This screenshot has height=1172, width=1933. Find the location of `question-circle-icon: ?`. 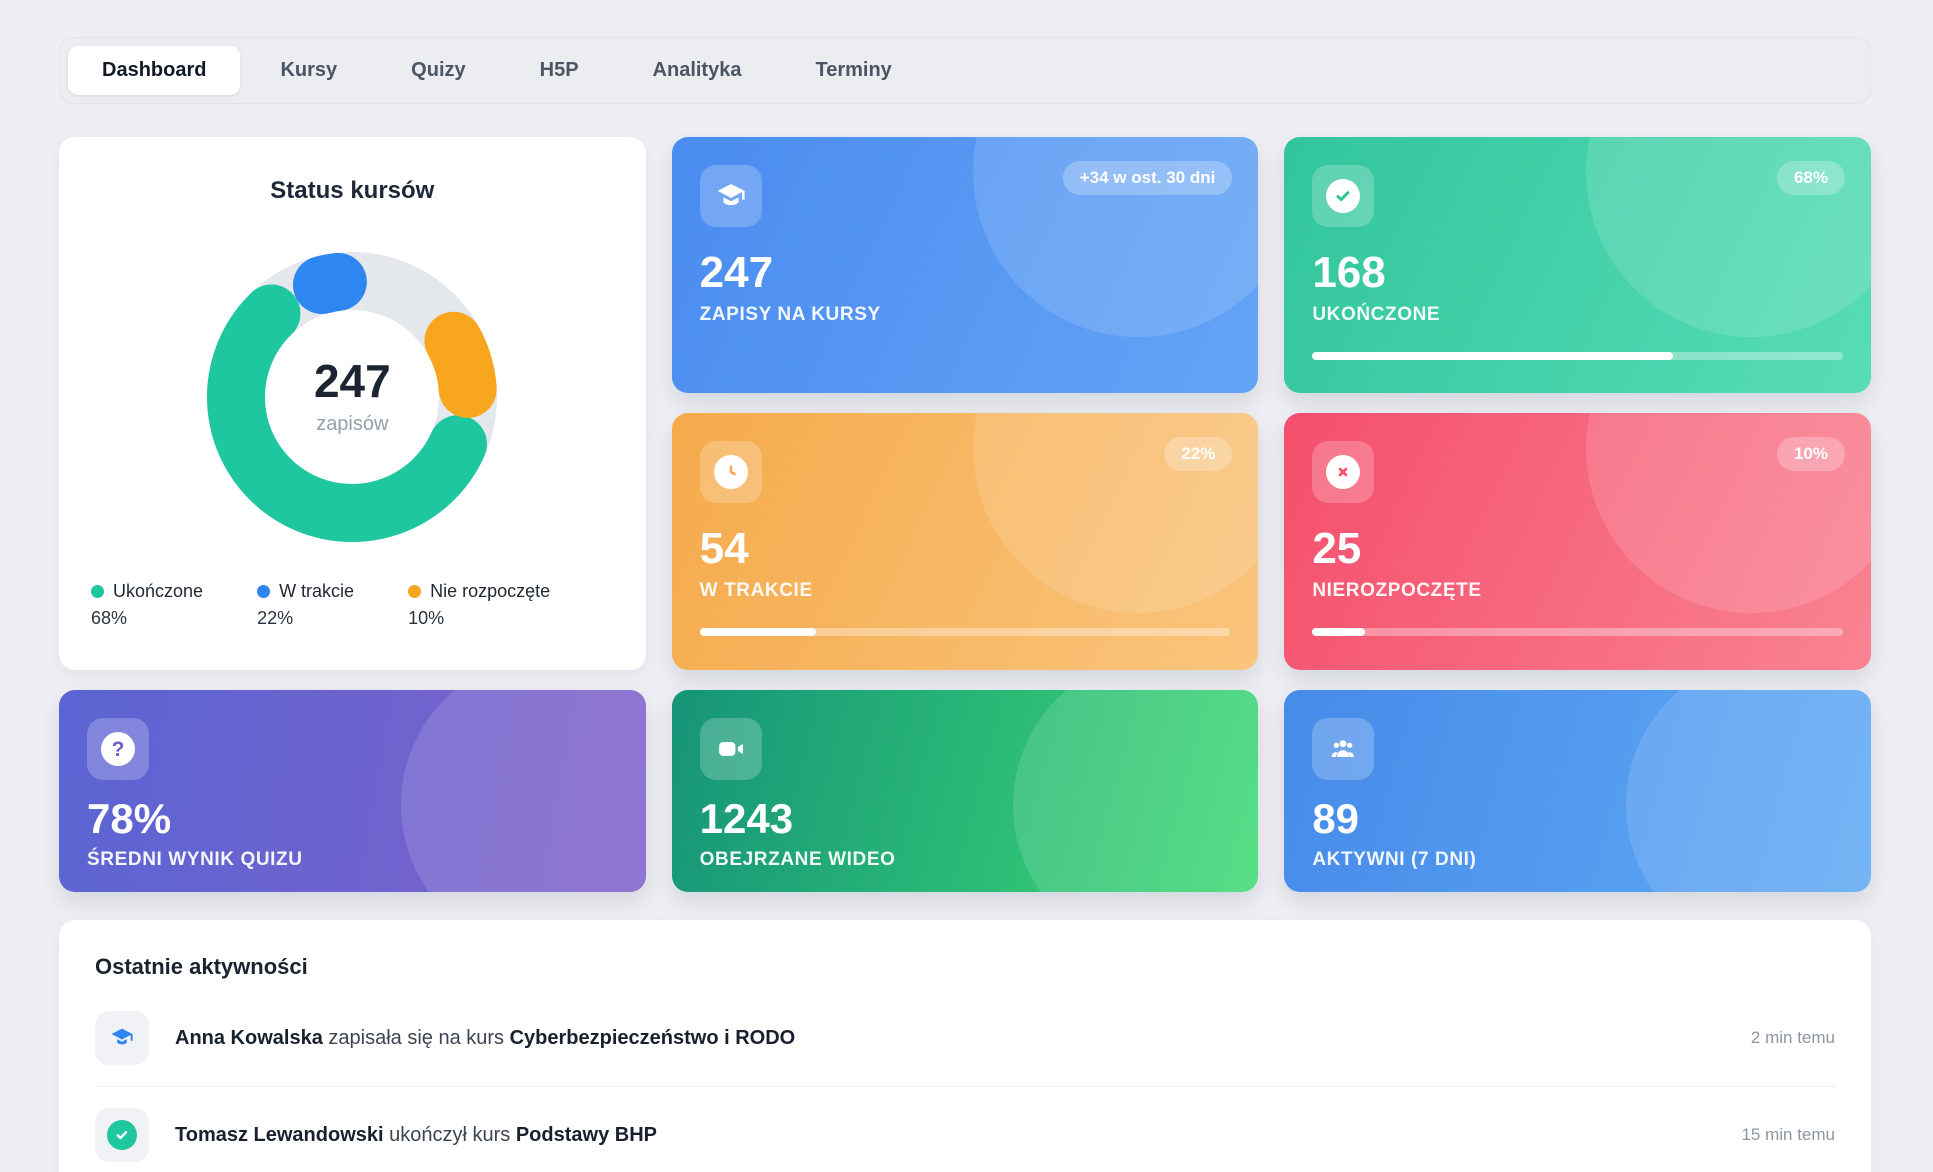

question-circle-icon: ? is located at coordinates (118, 749).